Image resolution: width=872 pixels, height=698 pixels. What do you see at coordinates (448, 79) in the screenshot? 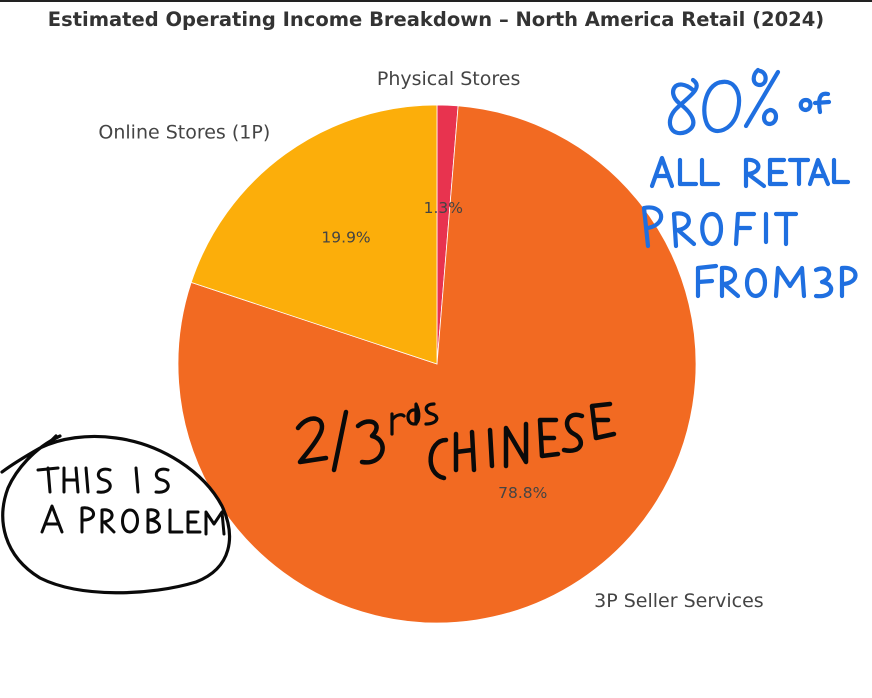
I see `pie-category-label-physical-stores: Physical Stores` at bounding box center [448, 79].